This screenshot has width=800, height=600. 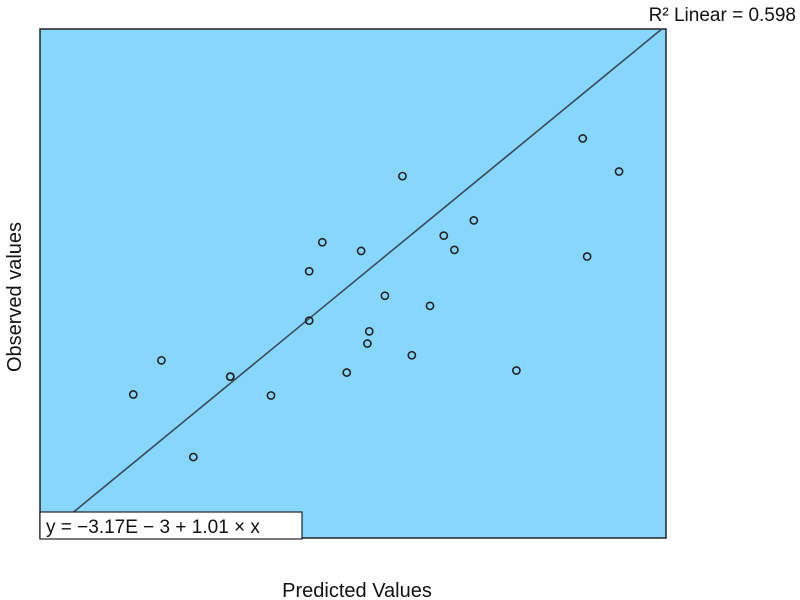 I want to click on fit-equation-background, so click(x=171, y=525).